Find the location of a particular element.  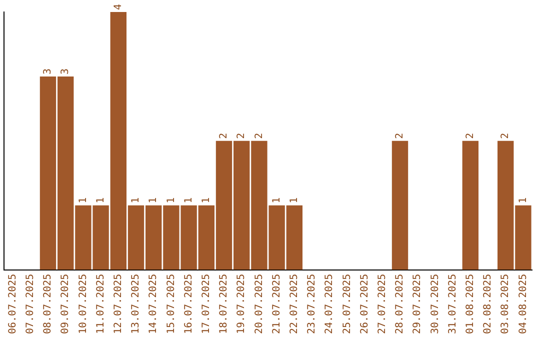

x-tick-label: 17.07.2025 is located at coordinates (206, 304).